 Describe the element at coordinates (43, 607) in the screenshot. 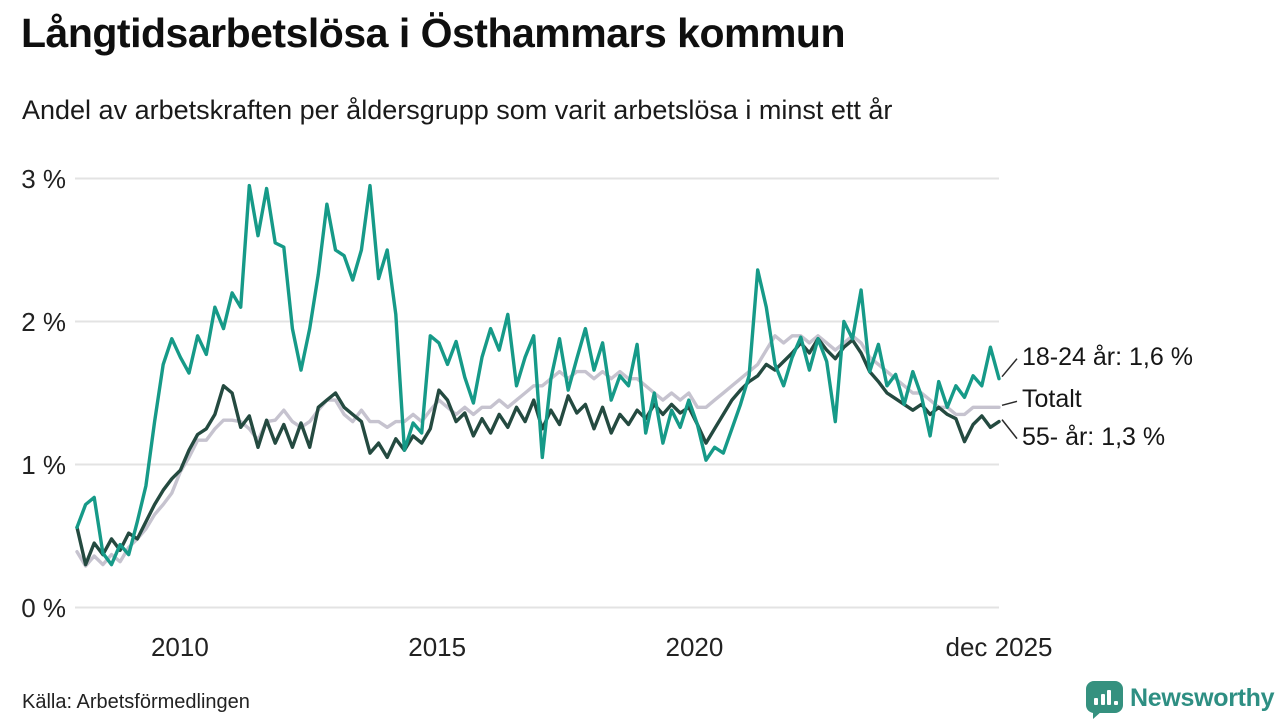

I see `y-tick-label: 0 %` at that location.